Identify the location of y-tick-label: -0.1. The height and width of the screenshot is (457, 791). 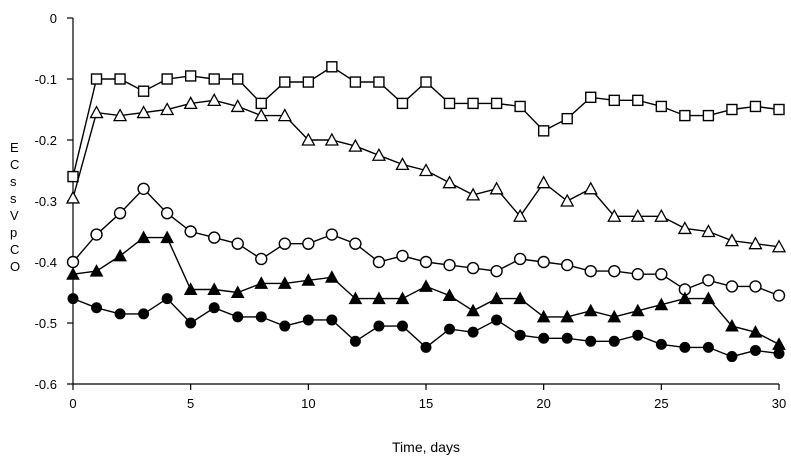
(46, 79).